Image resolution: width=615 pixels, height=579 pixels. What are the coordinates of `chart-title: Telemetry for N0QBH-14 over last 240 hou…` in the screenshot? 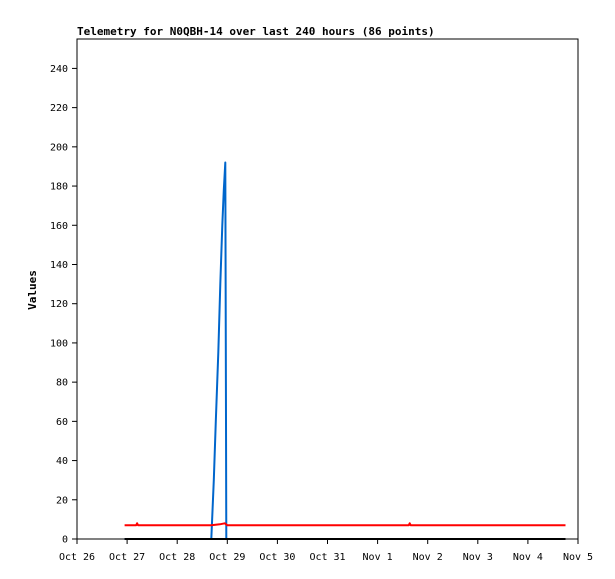 It's located at (256, 31).